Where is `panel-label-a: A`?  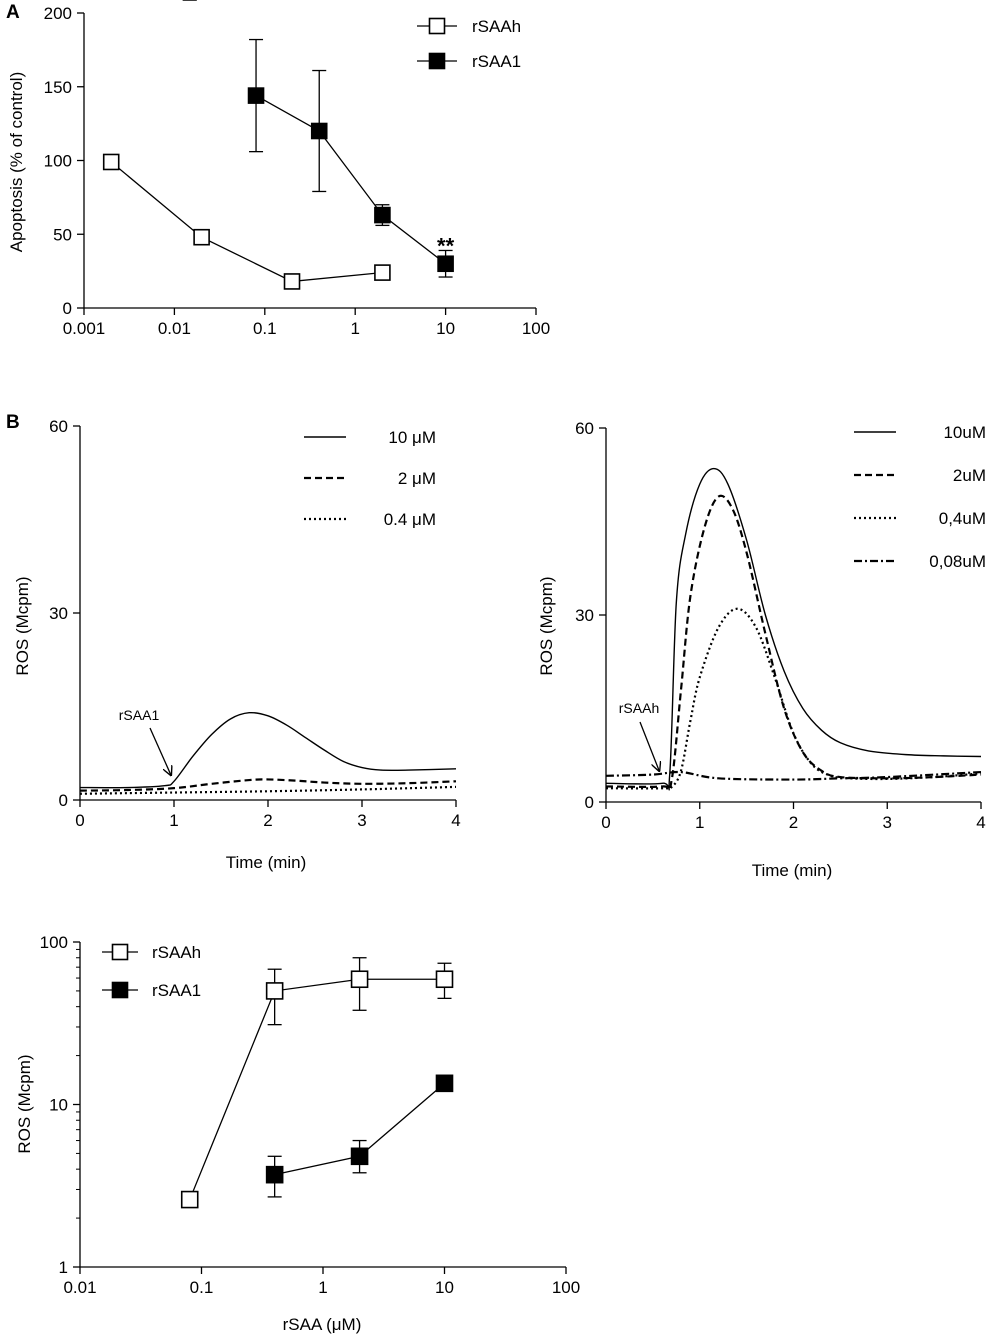 panel-label-a: A is located at coordinates (13, 12).